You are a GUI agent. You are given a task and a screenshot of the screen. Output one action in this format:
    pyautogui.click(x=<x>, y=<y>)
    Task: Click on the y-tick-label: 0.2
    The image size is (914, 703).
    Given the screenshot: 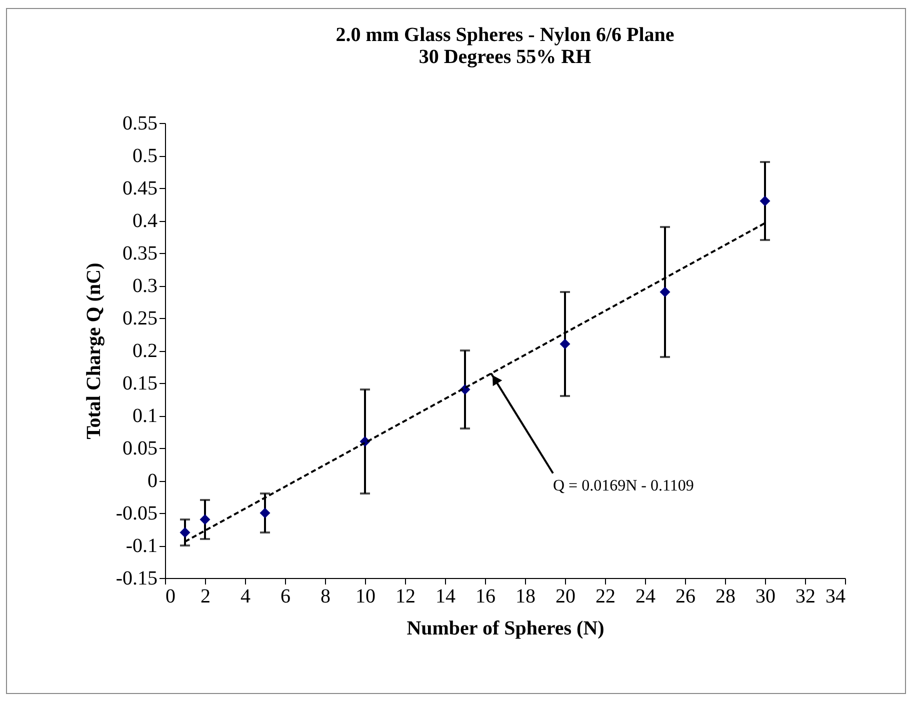 What is the action you would take?
    pyautogui.click(x=145, y=351)
    